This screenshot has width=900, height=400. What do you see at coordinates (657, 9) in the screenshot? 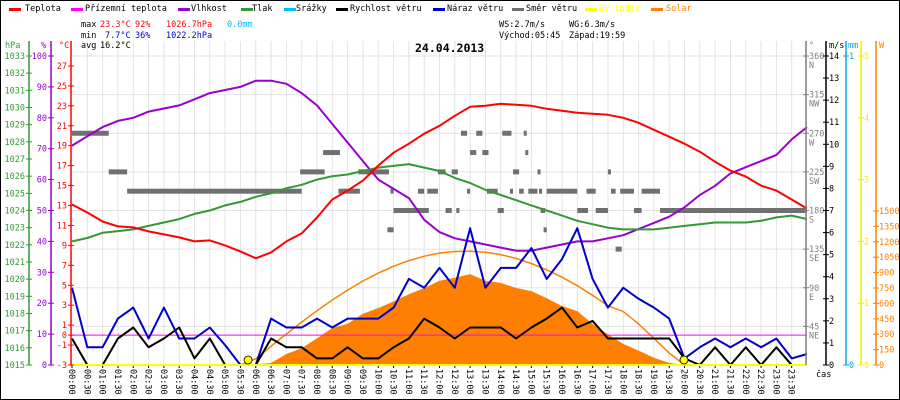
I see `legend-swatch-solar` at bounding box center [657, 9].